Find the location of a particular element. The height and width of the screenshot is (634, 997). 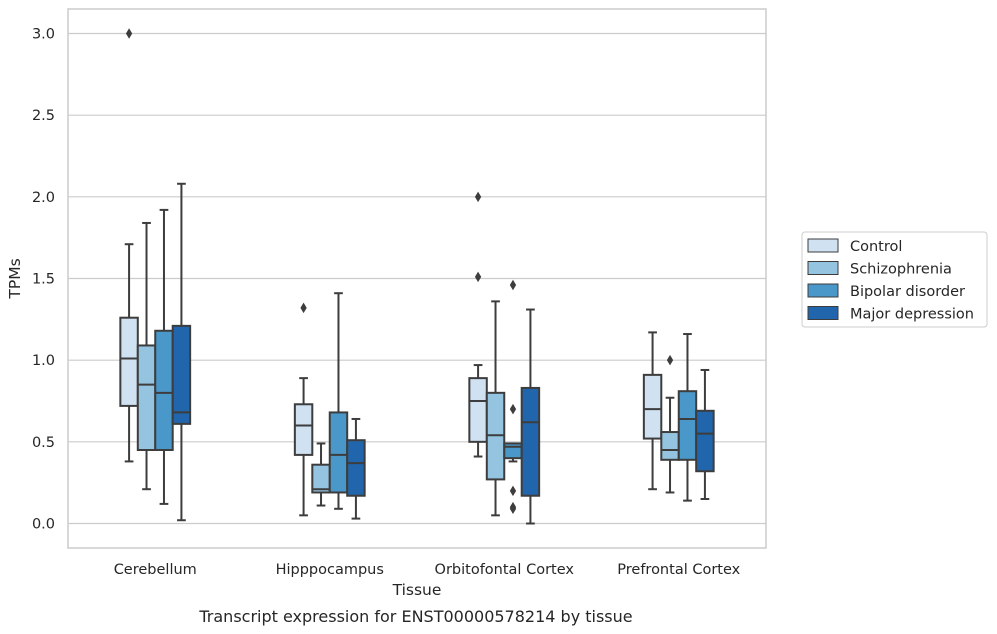

legend-frame is located at coordinates (894, 279).